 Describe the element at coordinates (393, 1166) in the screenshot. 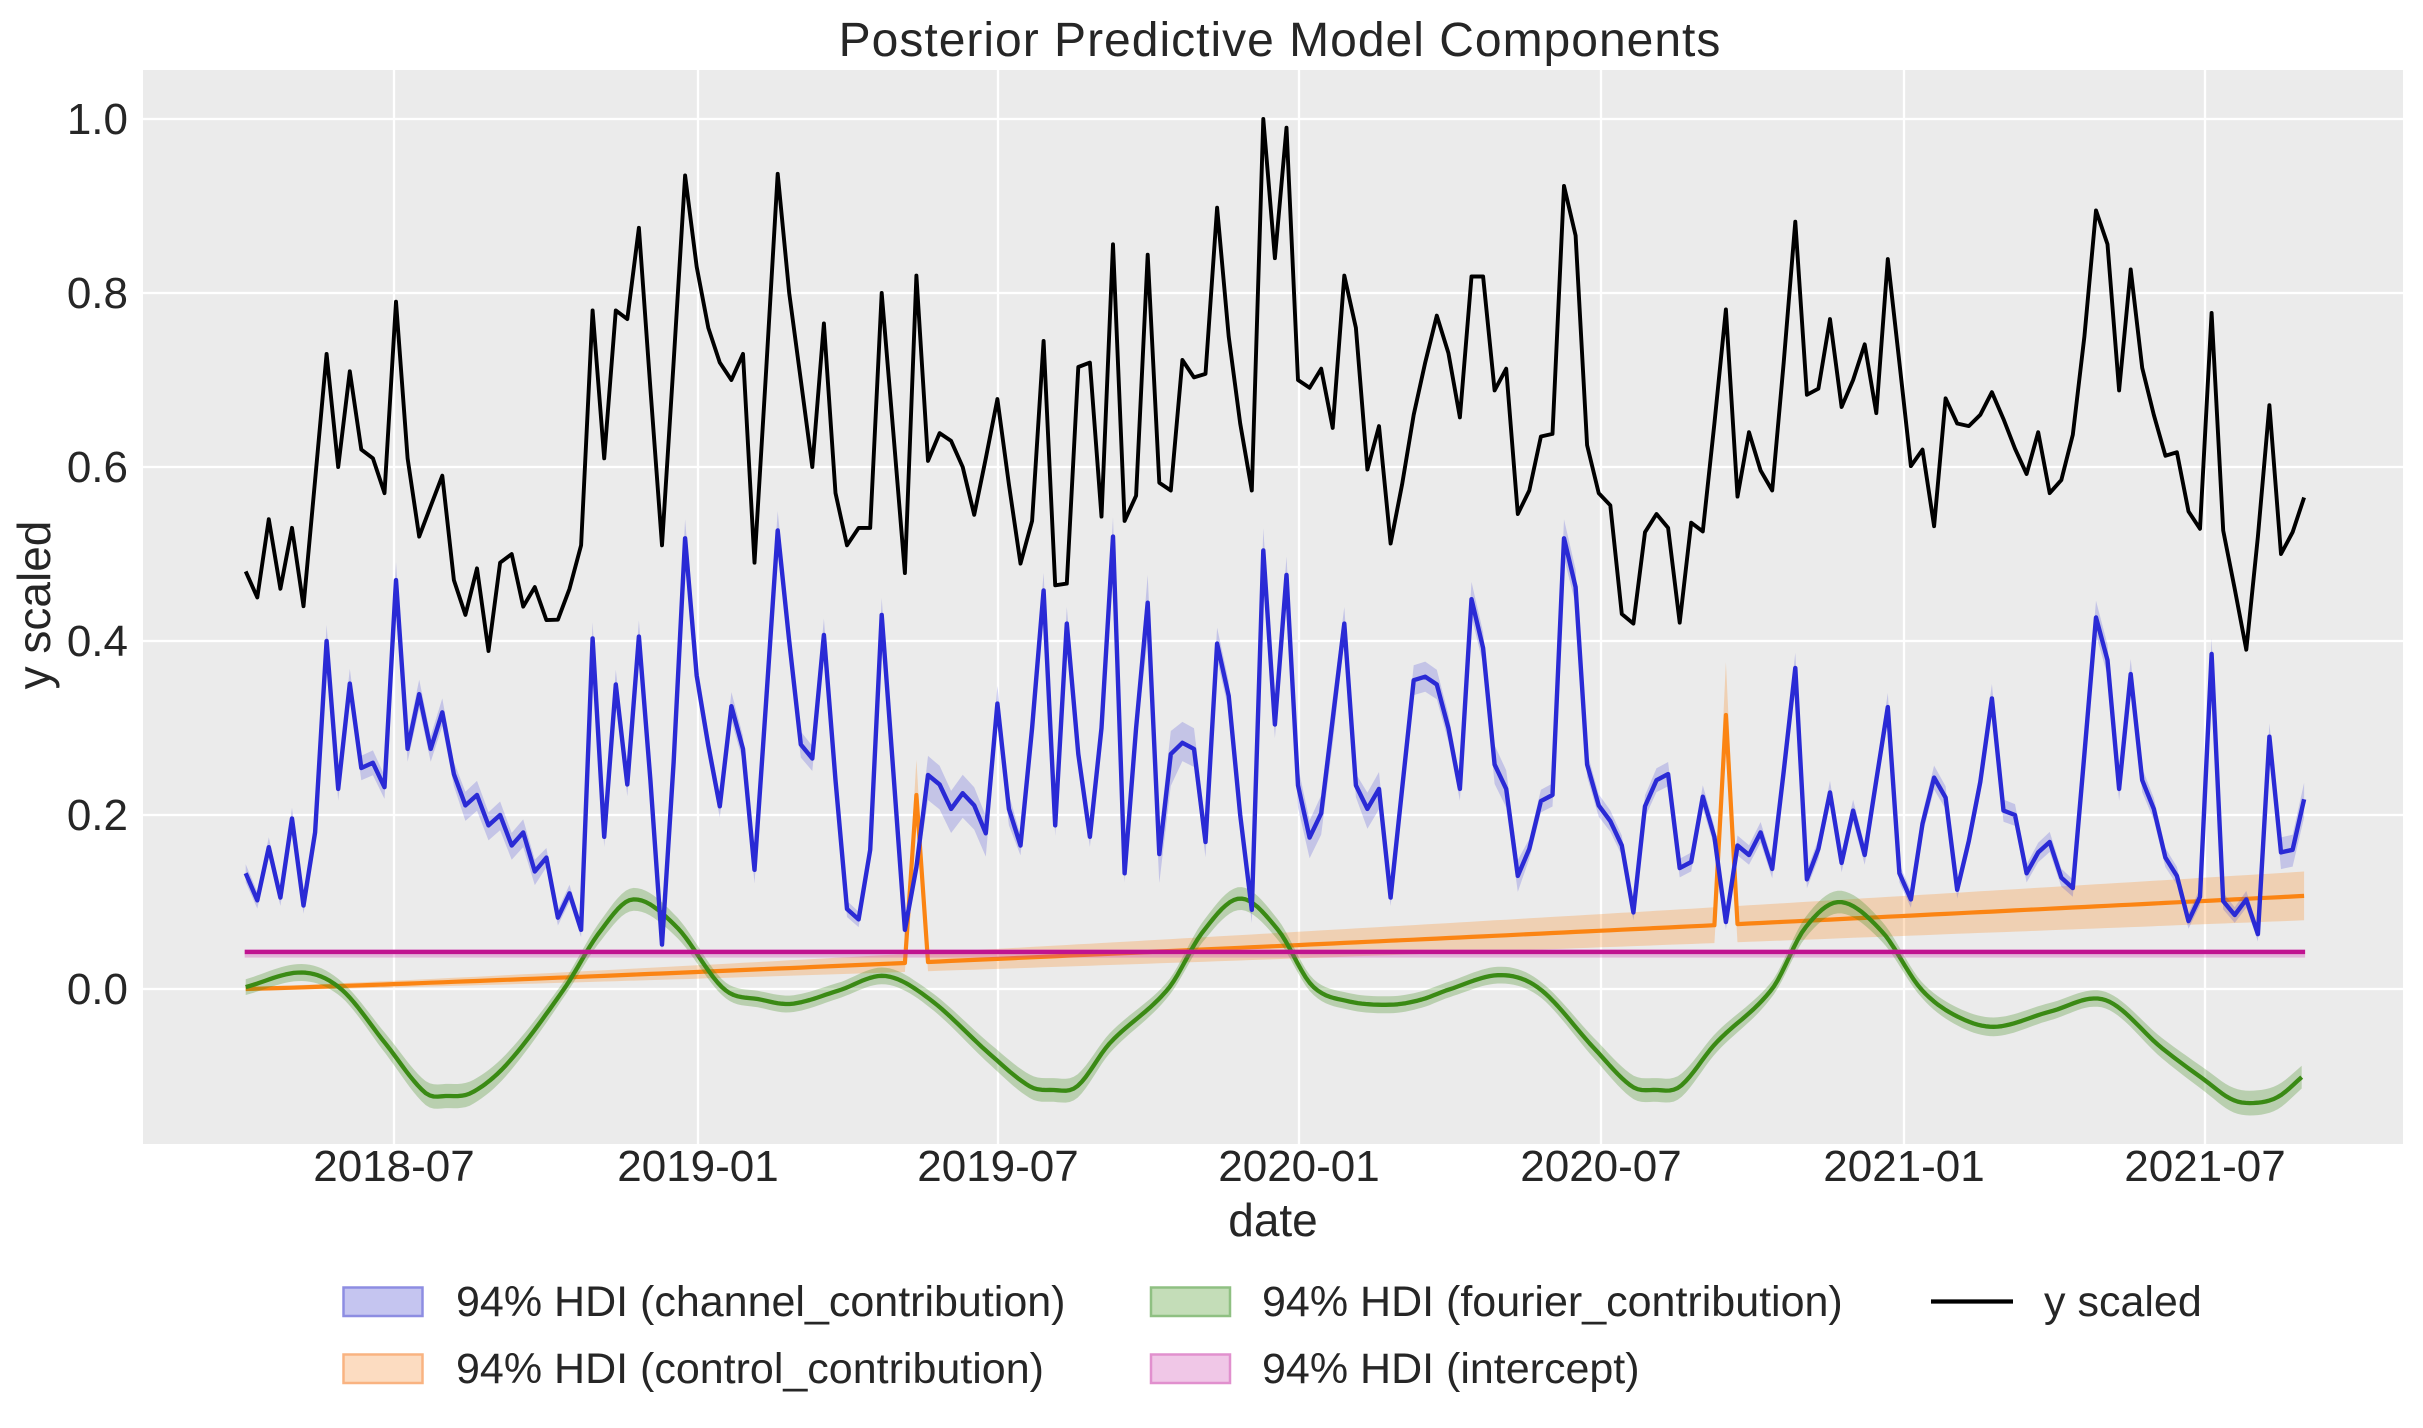

I see `svg-text: 2018-07` at that location.